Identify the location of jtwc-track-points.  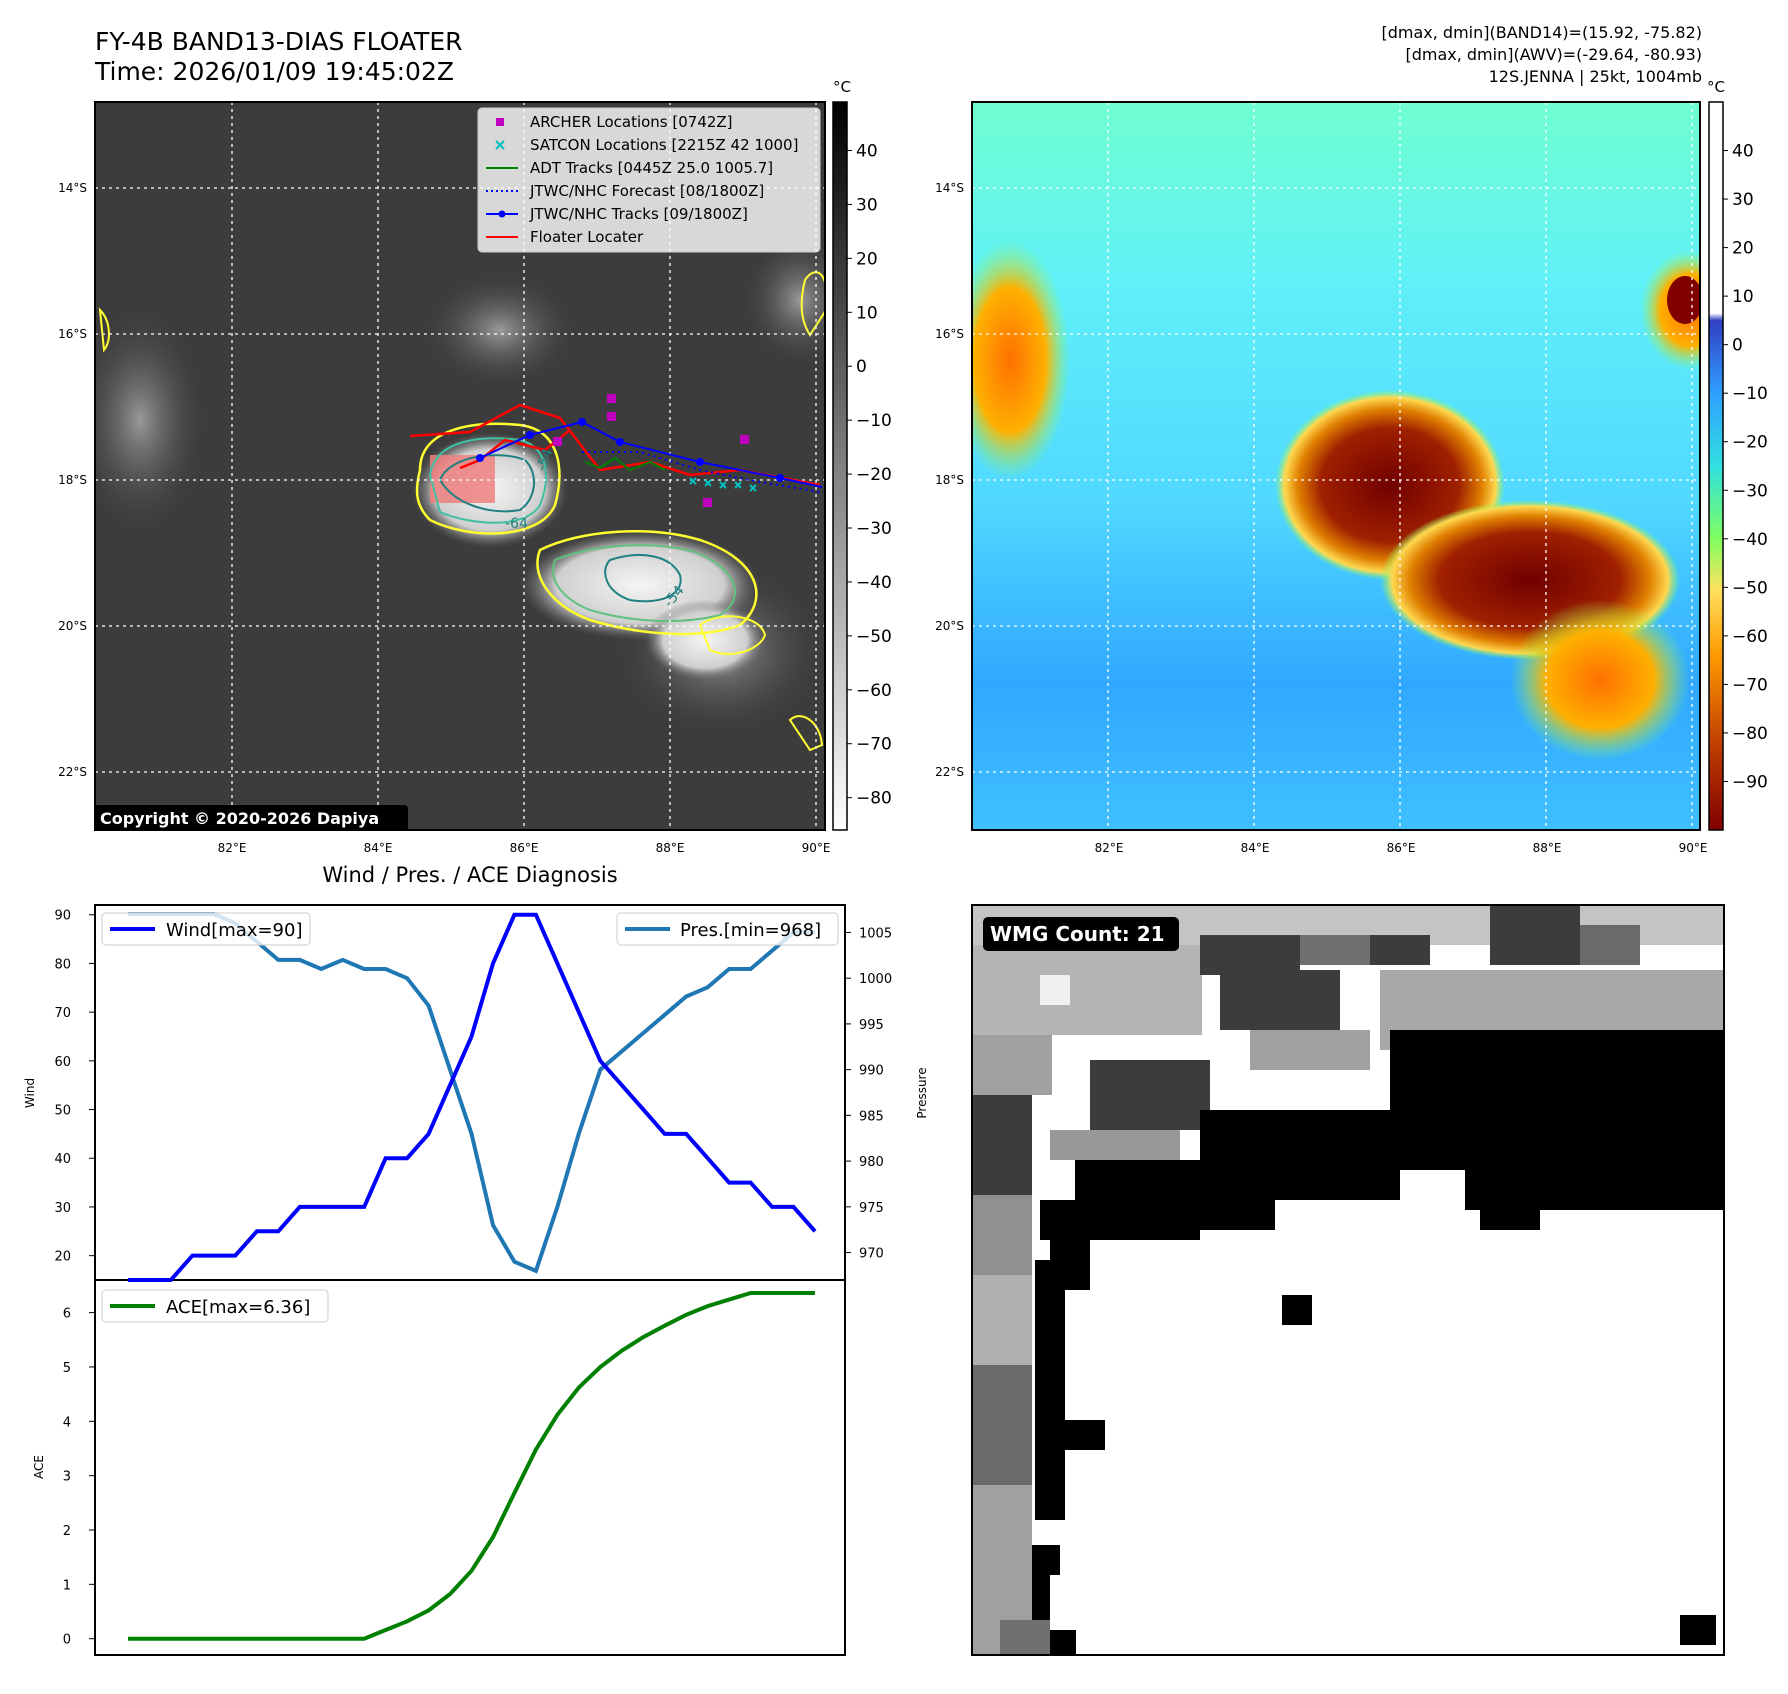
(630, 450).